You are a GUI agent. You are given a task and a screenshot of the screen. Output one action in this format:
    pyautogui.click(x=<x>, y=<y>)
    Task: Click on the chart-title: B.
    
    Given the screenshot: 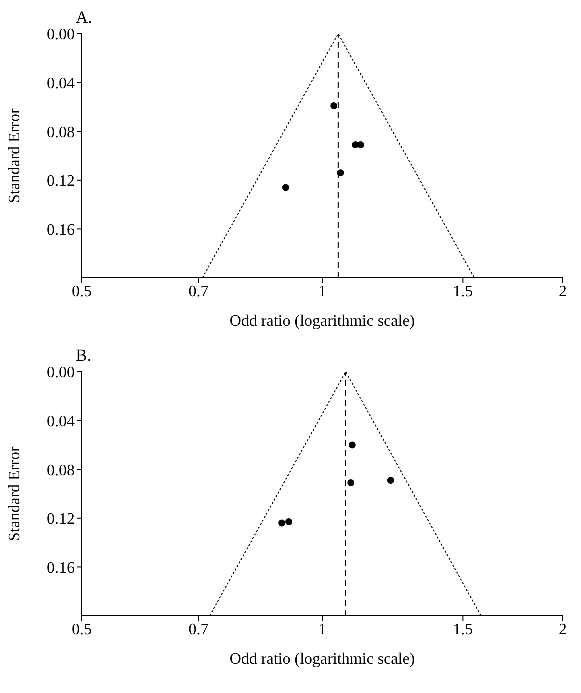 What is the action you would take?
    pyautogui.click(x=84, y=356)
    